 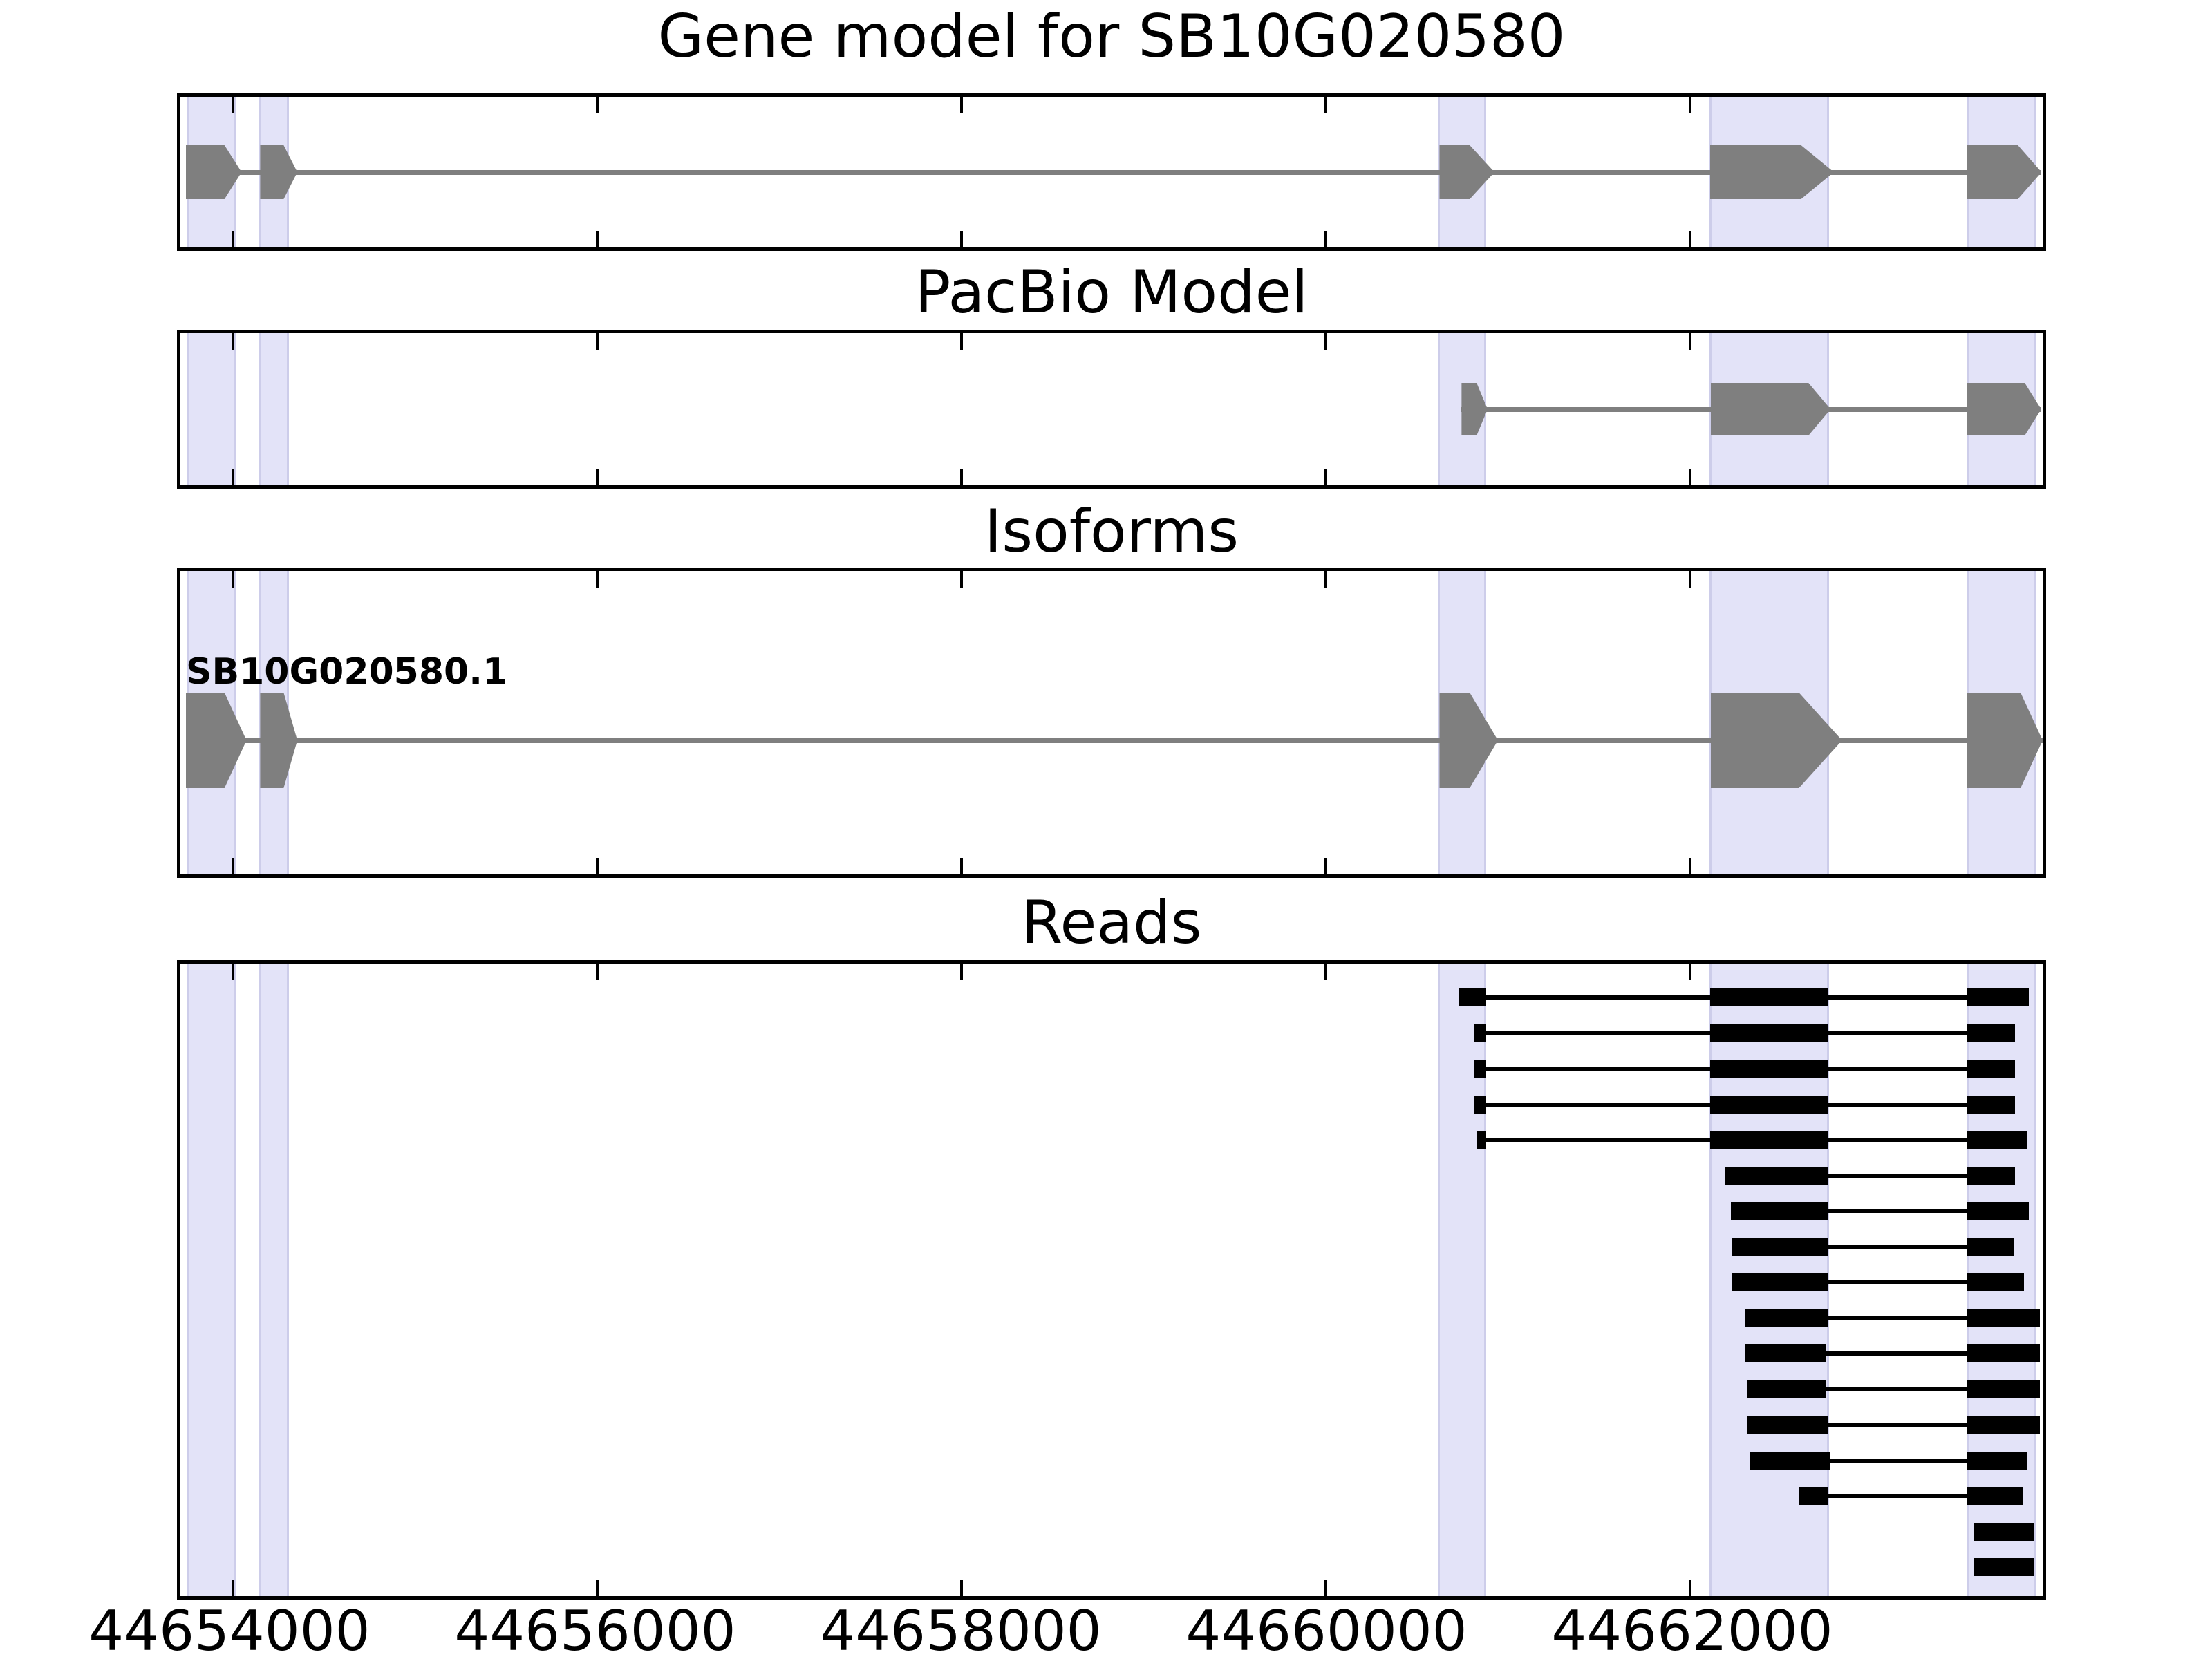 I want to click on title-isoforms: Isoforms, so click(x=1111, y=531).